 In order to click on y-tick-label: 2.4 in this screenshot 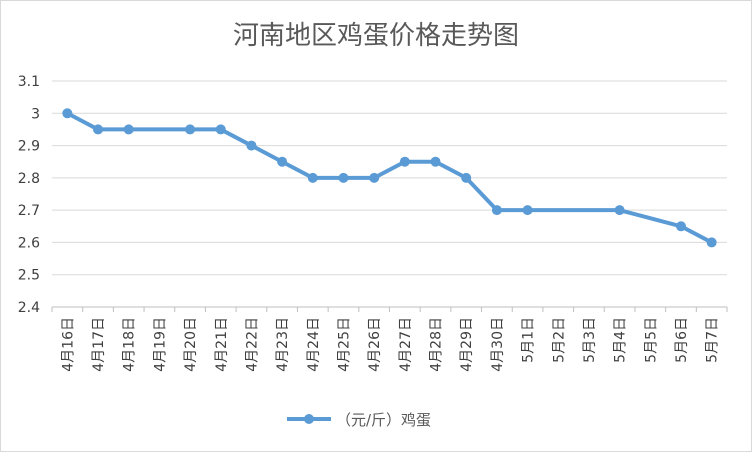, I will do `click(29, 308)`.